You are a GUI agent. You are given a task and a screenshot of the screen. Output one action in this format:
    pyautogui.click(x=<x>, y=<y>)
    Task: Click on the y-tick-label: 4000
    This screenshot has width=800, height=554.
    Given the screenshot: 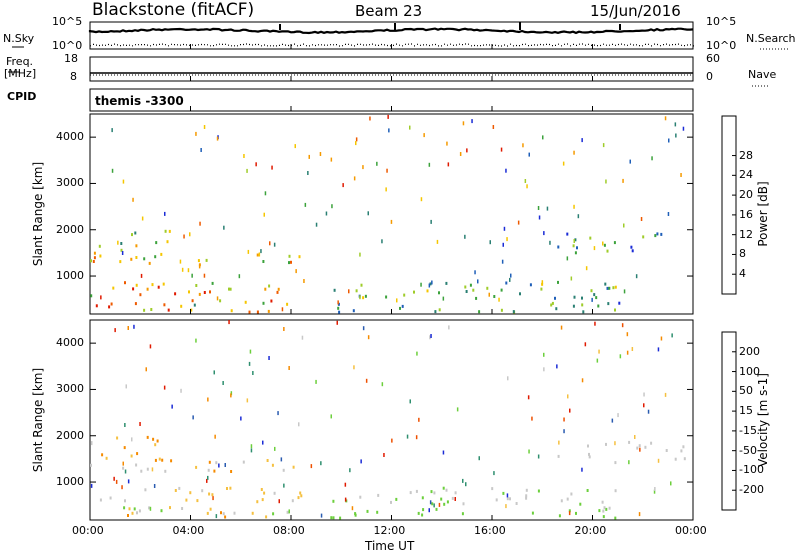 What is the action you would take?
    pyautogui.click(x=70, y=343)
    